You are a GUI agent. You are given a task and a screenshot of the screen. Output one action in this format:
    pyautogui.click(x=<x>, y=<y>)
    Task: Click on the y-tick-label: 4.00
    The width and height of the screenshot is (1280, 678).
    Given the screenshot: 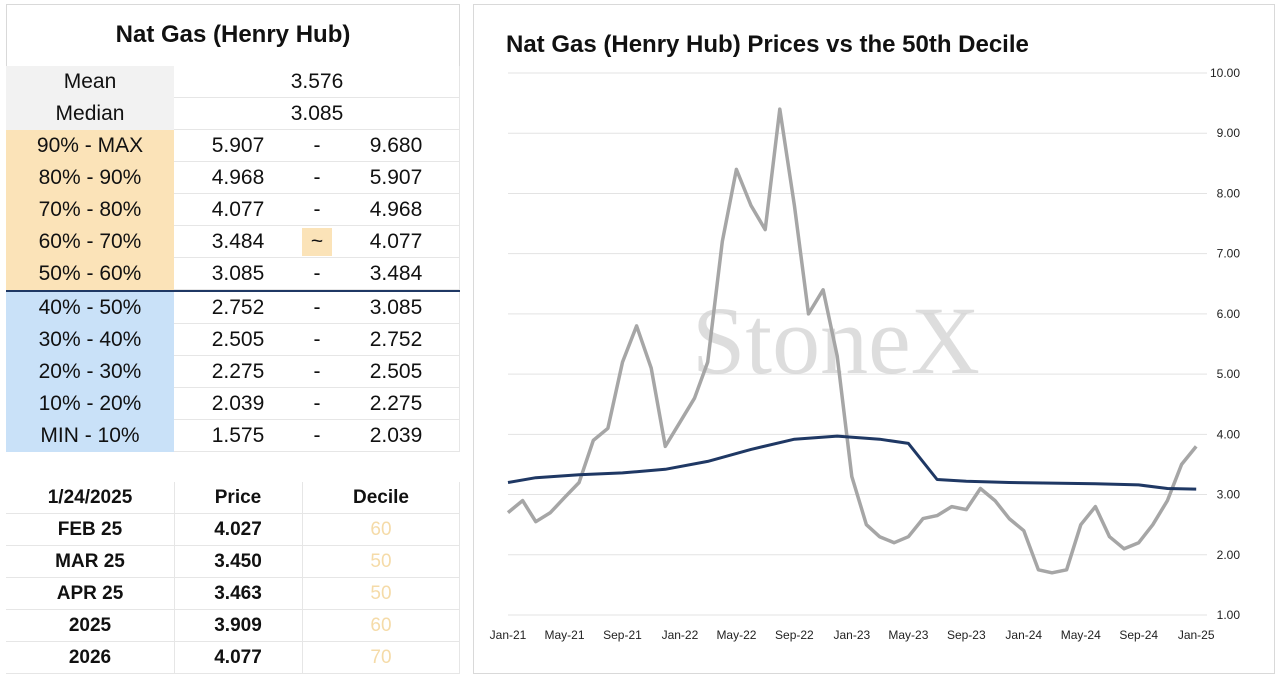 What is the action you would take?
    pyautogui.click(x=1229, y=434)
    